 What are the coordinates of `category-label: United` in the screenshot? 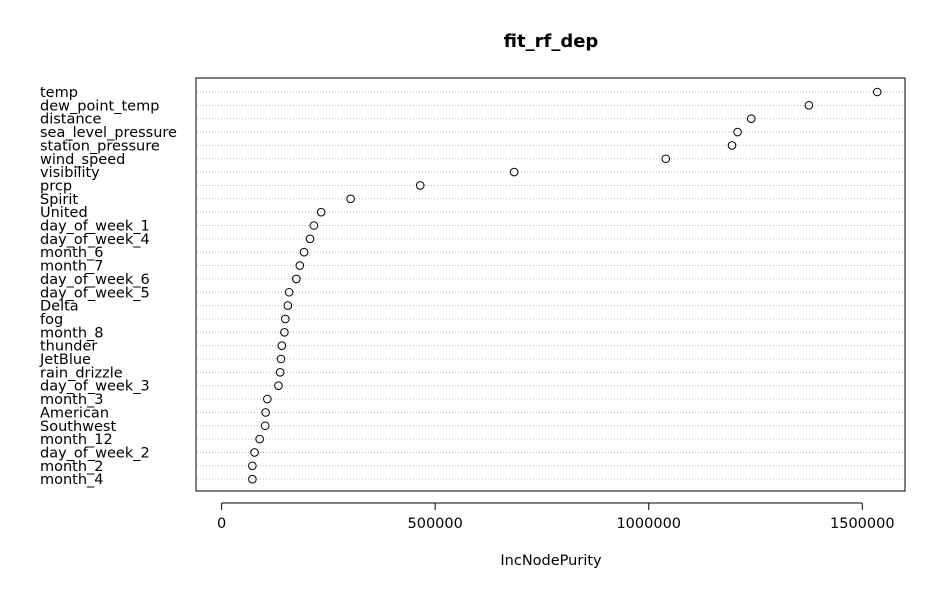 It's located at (64, 213).